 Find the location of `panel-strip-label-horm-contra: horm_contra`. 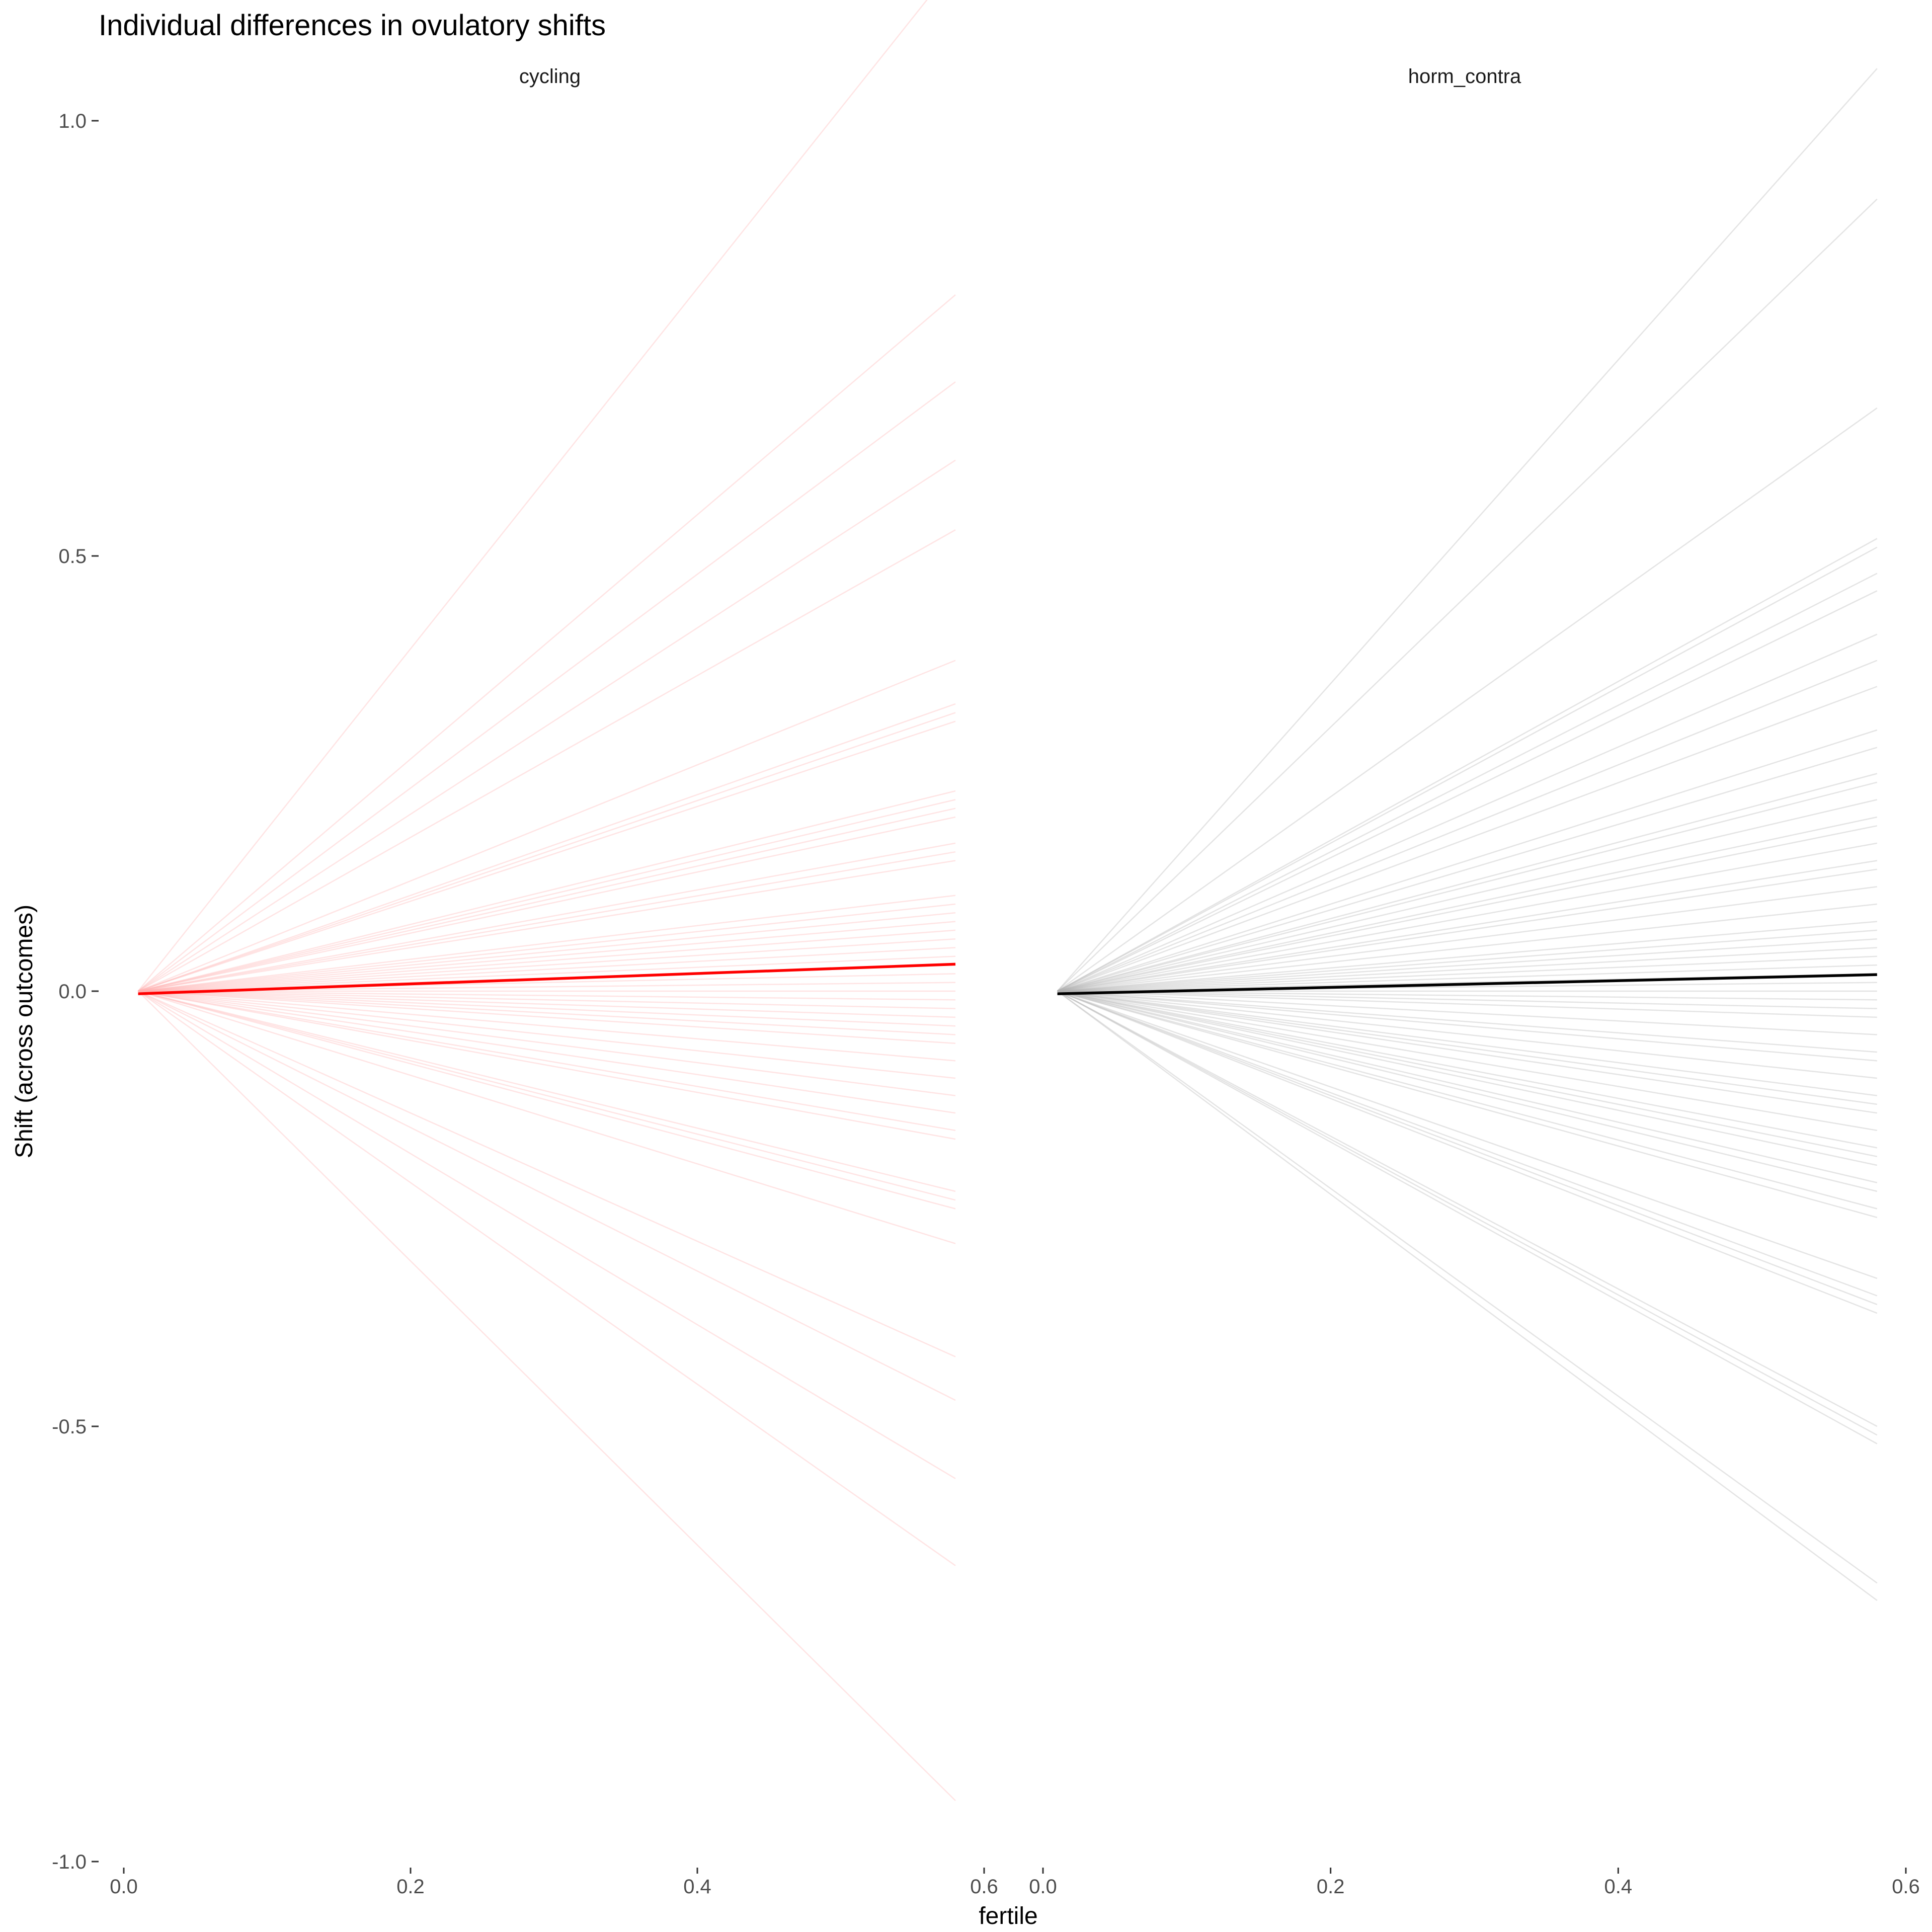

panel-strip-label-horm-contra: horm_contra is located at coordinates (1465, 76).